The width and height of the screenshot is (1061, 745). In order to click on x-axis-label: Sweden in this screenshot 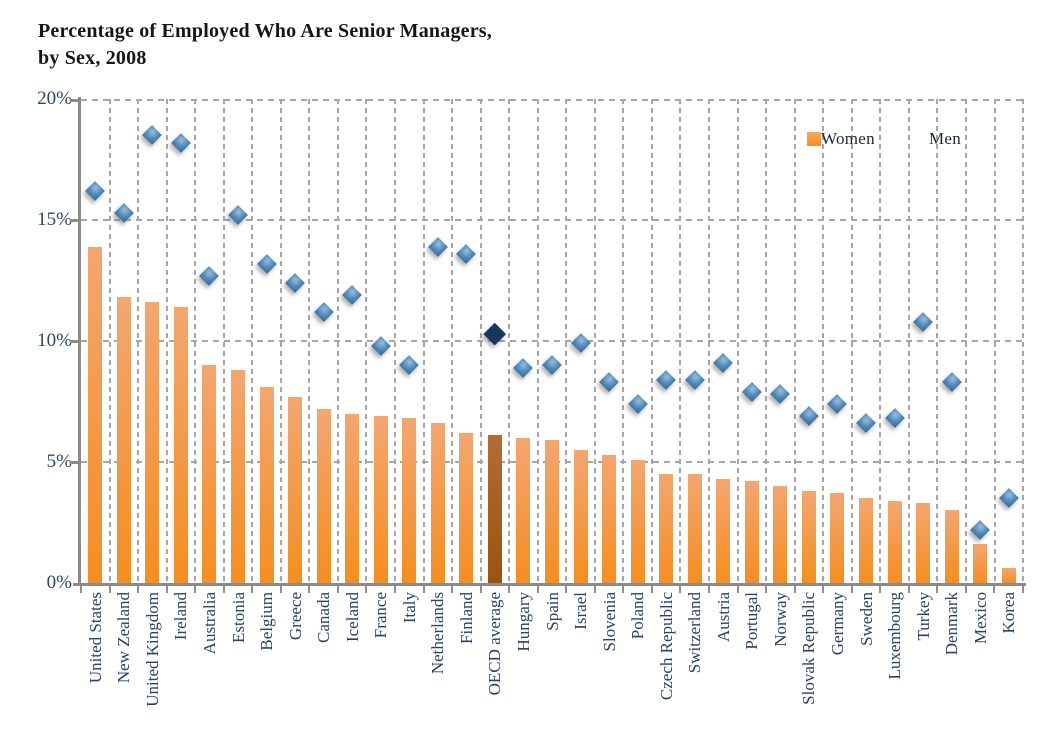, I will do `click(866, 619)`.